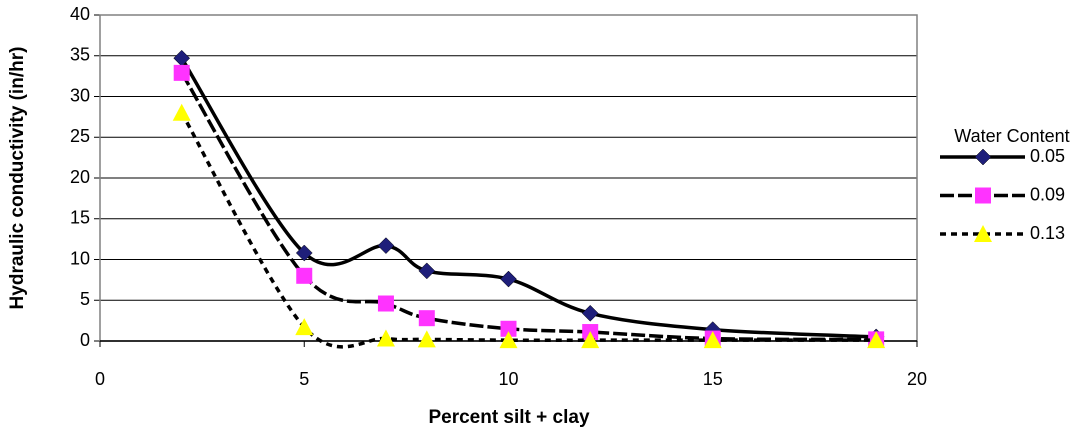 The width and height of the screenshot is (1089, 438). Describe the element at coordinates (80, 218) in the screenshot. I see `y-tick-label: 15` at that location.